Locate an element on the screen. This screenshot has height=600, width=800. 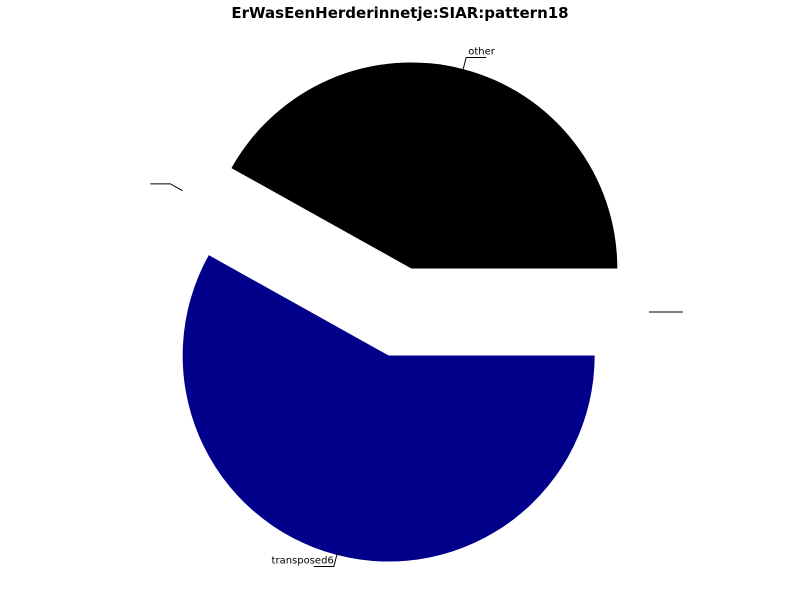
slice-label-other: other is located at coordinates (482, 51).